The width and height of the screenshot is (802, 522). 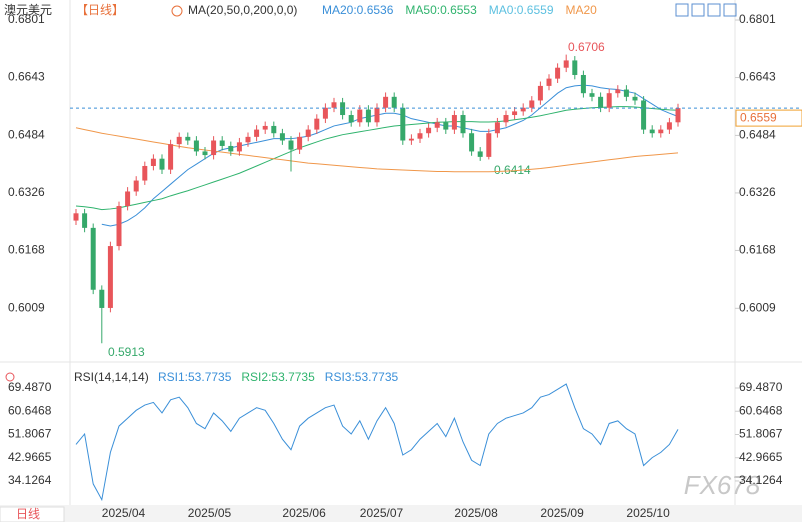 I want to click on rsi-icon, so click(x=10, y=377).